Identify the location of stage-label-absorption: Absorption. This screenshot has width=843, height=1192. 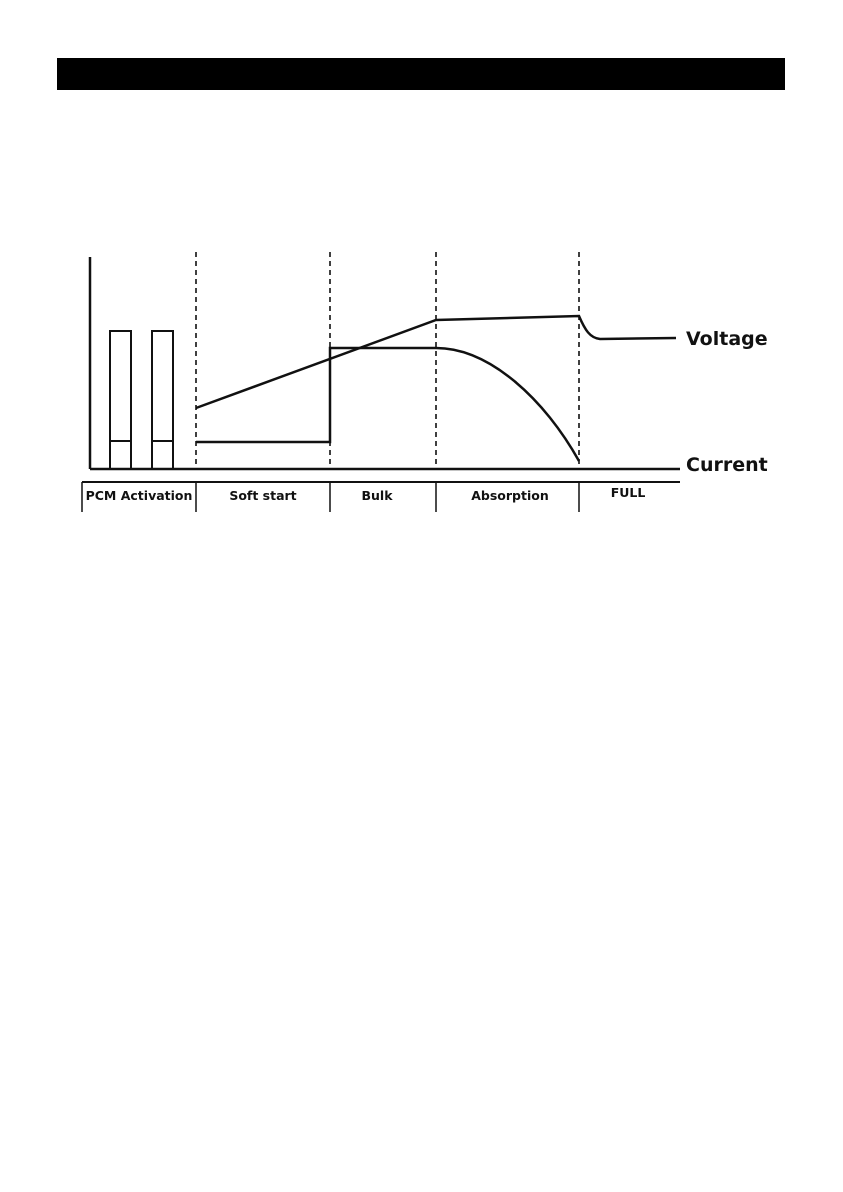
(510, 495).